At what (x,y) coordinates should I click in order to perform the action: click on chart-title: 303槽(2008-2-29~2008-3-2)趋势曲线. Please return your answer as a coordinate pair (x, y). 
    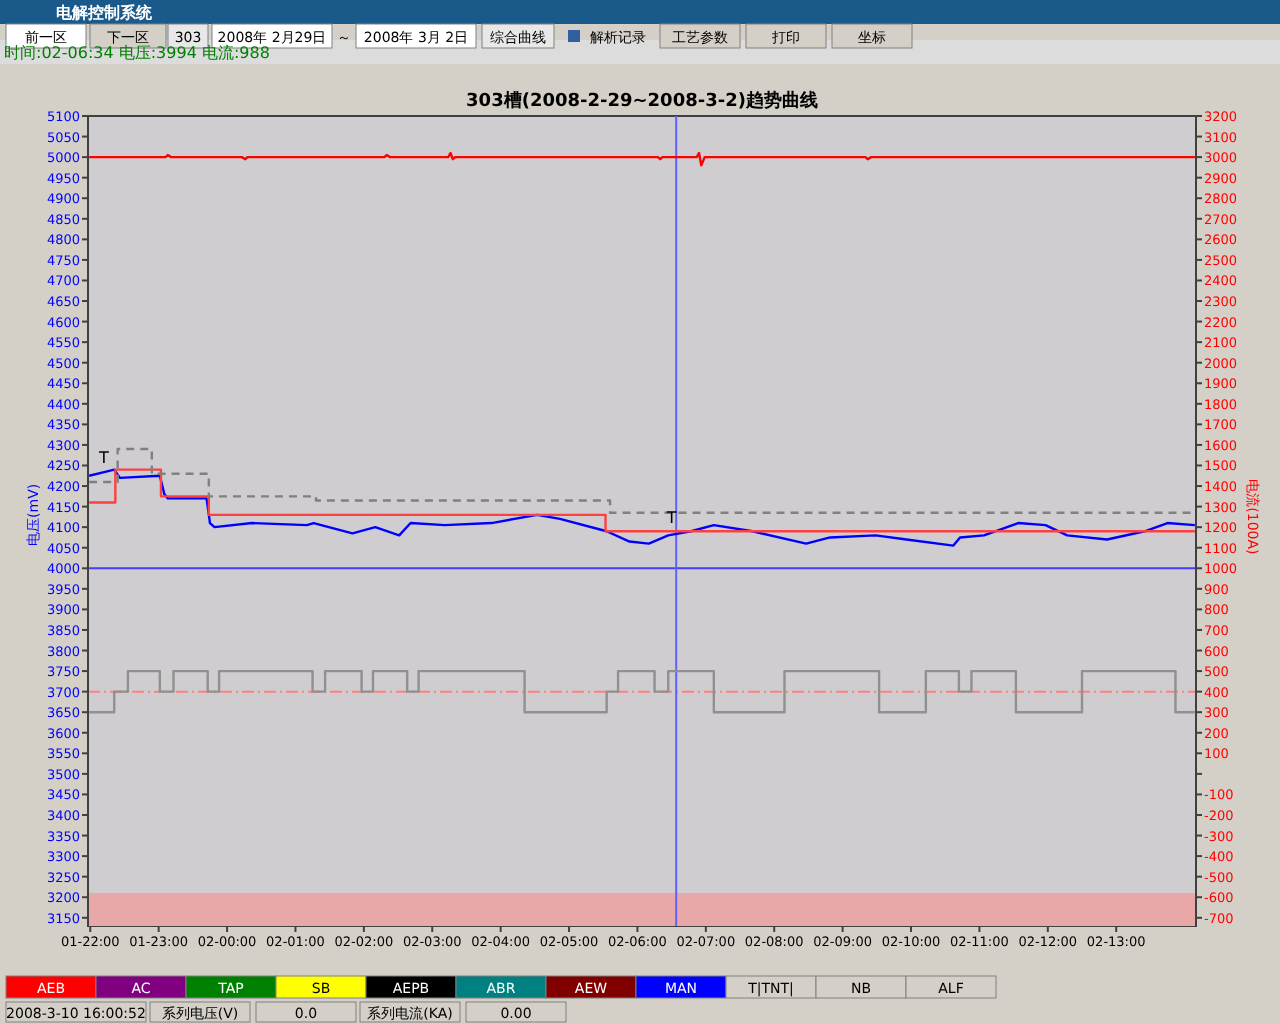
    Looking at the image, I should click on (642, 101).